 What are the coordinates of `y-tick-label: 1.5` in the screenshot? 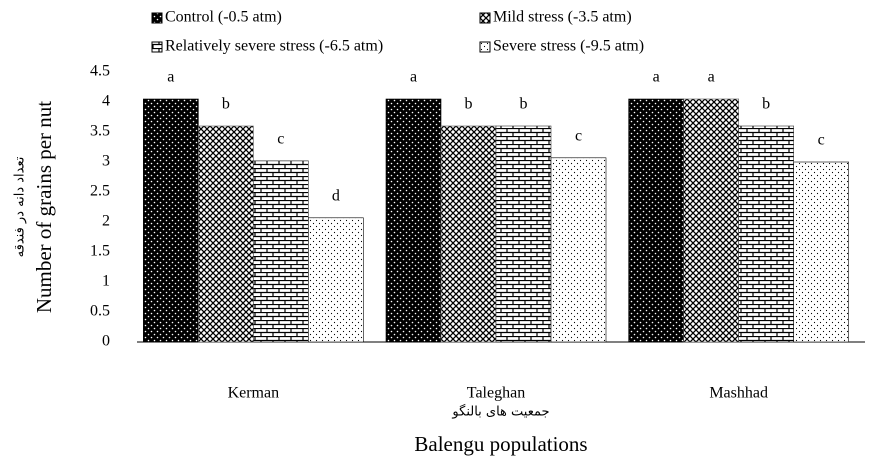 It's located at (100, 251).